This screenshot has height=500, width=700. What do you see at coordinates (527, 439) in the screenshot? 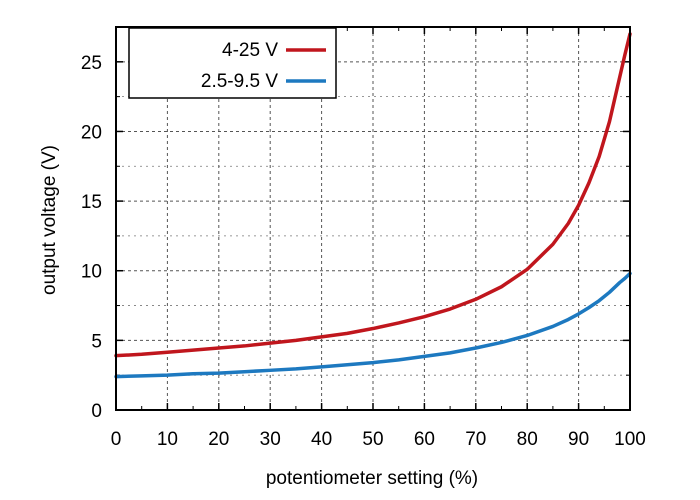
I see `x-tick-label: 80` at bounding box center [527, 439].